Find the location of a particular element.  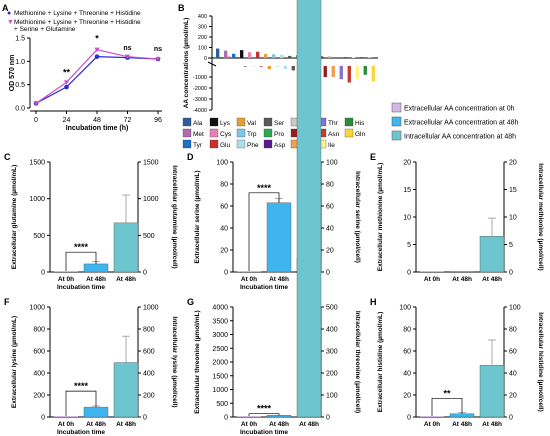

legend-label: Val is located at coordinates (251, 123).